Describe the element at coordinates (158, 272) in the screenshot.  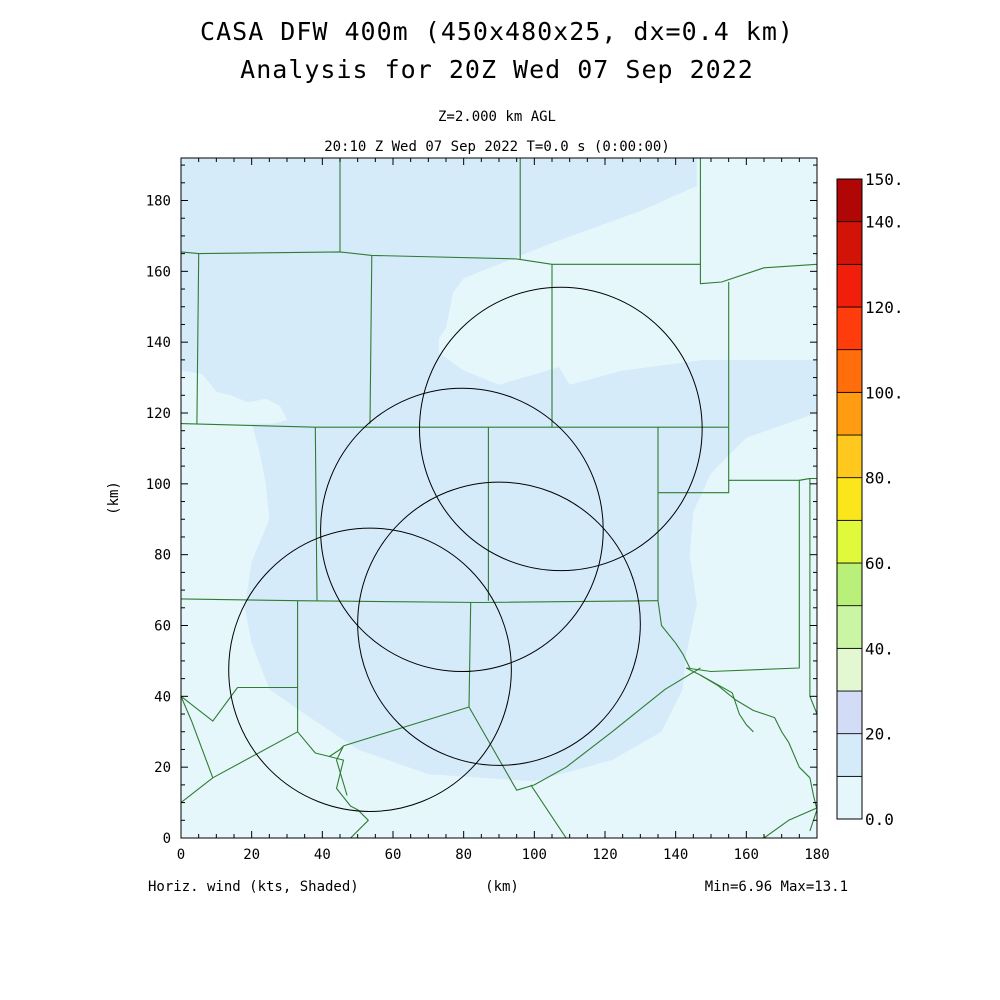
I see `y-tick-label: 160` at that location.